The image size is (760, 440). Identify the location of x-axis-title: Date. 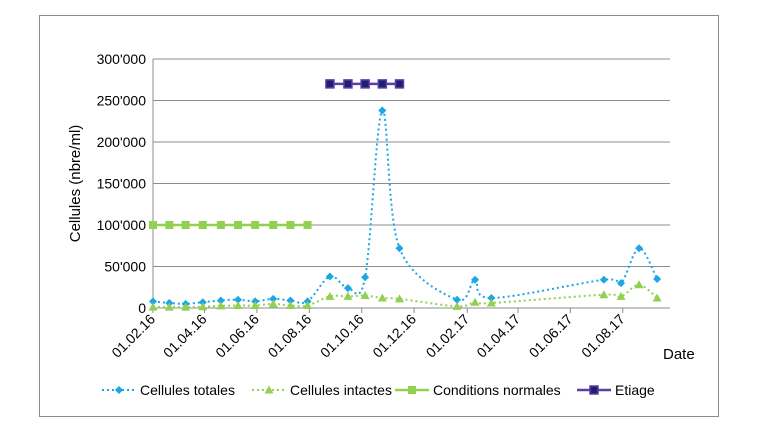
(679, 354).